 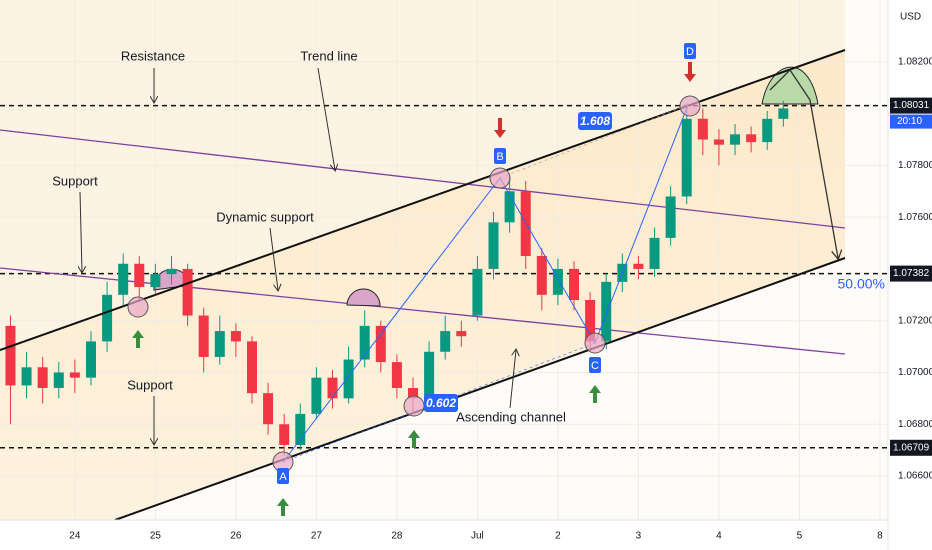 What do you see at coordinates (595, 121) in the screenshot?
I see `fib-label: 1.608` at bounding box center [595, 121].